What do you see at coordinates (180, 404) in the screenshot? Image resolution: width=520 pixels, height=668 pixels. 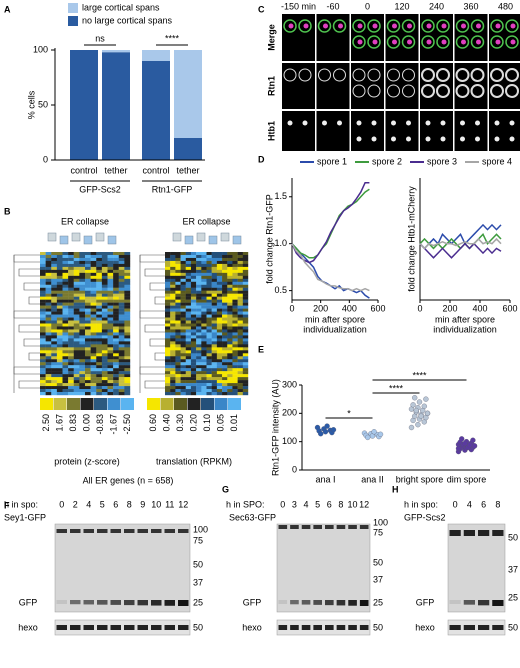 I see `scale-swatch` at bounding box center [180, 404].